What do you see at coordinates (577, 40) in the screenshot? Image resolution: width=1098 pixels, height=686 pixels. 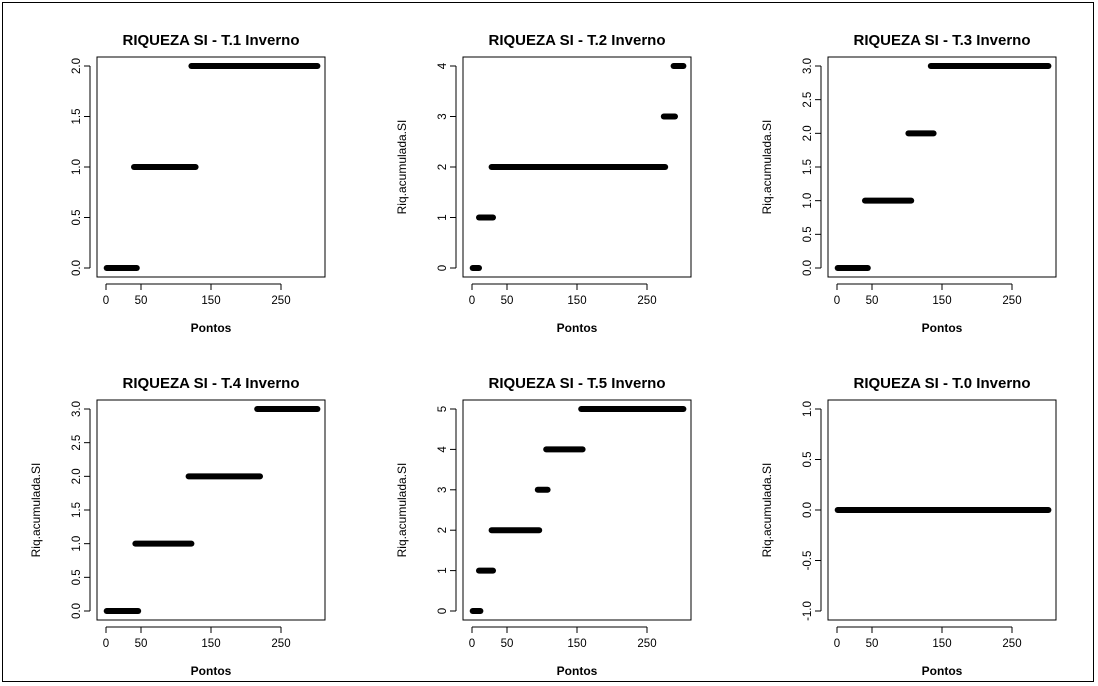 I see `chart-title: RIQUEZA SI - T.2 Inverno` at bounding box center [577, 40].